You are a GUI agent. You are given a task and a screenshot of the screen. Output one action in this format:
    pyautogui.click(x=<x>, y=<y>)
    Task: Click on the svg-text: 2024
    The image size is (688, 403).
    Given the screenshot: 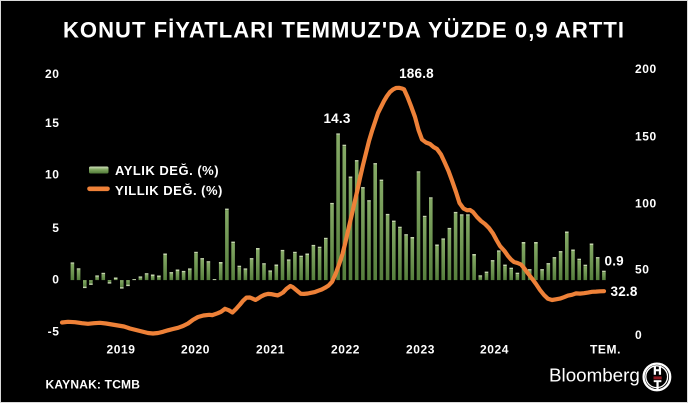 What is the action you would take?
    pyautogui.click(x=494, y=350)
    